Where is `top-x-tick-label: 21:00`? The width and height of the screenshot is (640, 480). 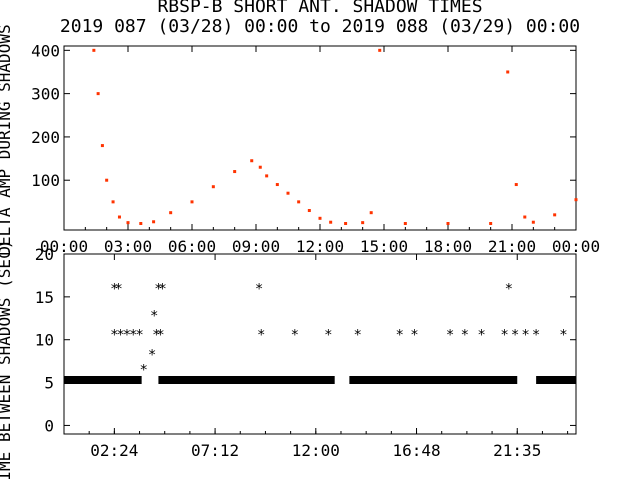
top-x-tick-label: 21:00 is located at coordinates (512, 246).